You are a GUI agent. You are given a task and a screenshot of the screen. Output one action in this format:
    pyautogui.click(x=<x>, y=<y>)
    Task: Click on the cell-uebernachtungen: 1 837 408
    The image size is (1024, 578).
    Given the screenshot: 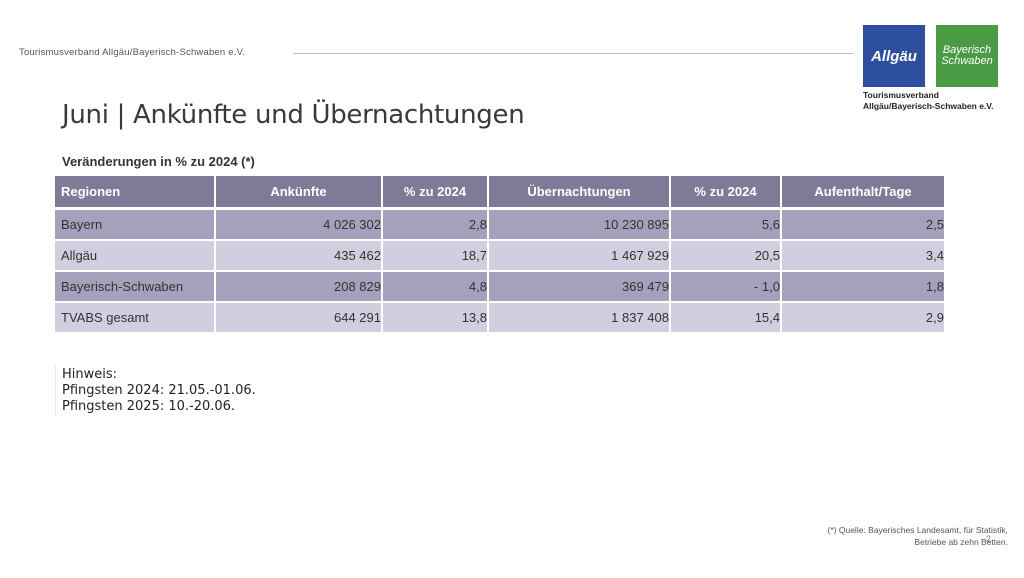 What is the action you would take?
    pyautogui.click(x=579, y=318)
    